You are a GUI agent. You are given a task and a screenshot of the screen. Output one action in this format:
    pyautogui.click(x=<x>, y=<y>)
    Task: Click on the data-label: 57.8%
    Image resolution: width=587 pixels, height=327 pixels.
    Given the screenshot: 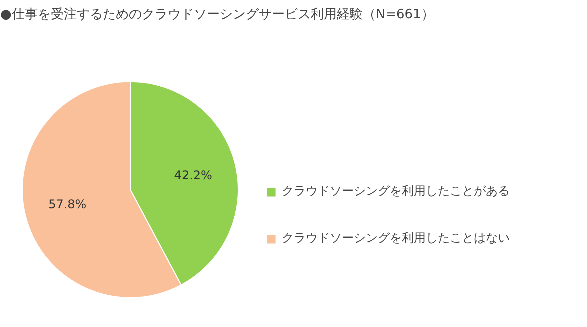 What is the action you would take?
    pyautogui.click(x=67, y=204)
    